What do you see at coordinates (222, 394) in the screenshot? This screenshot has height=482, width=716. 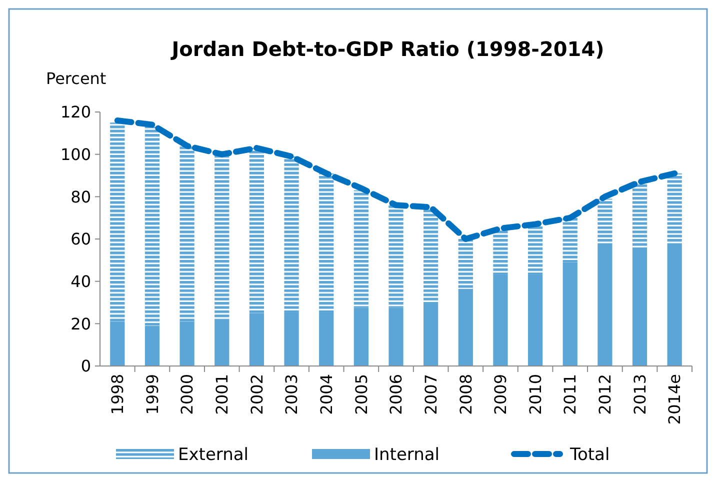 I see `x-tick-label: 2001` at bounding box center [222, 394].